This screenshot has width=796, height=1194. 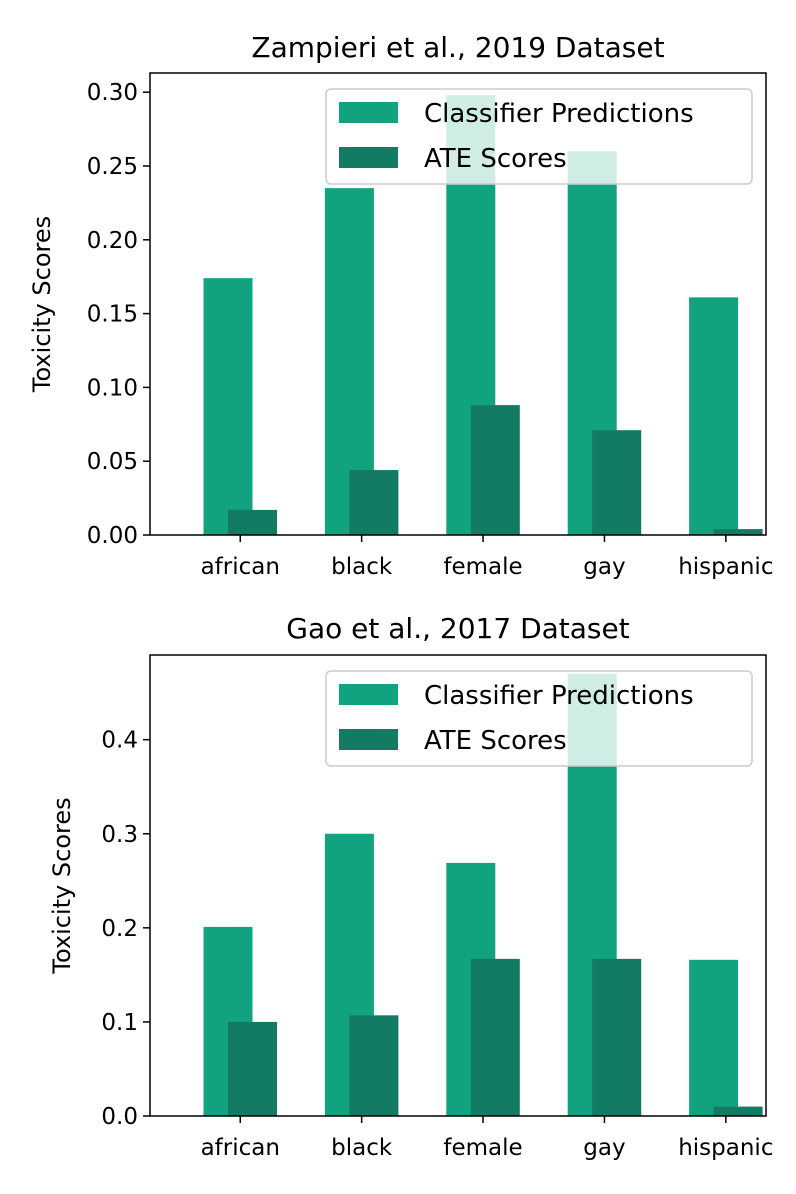 I want to click on chart-title: Zampieri et al., 2019 Dataset, so click(x=457, y=47).